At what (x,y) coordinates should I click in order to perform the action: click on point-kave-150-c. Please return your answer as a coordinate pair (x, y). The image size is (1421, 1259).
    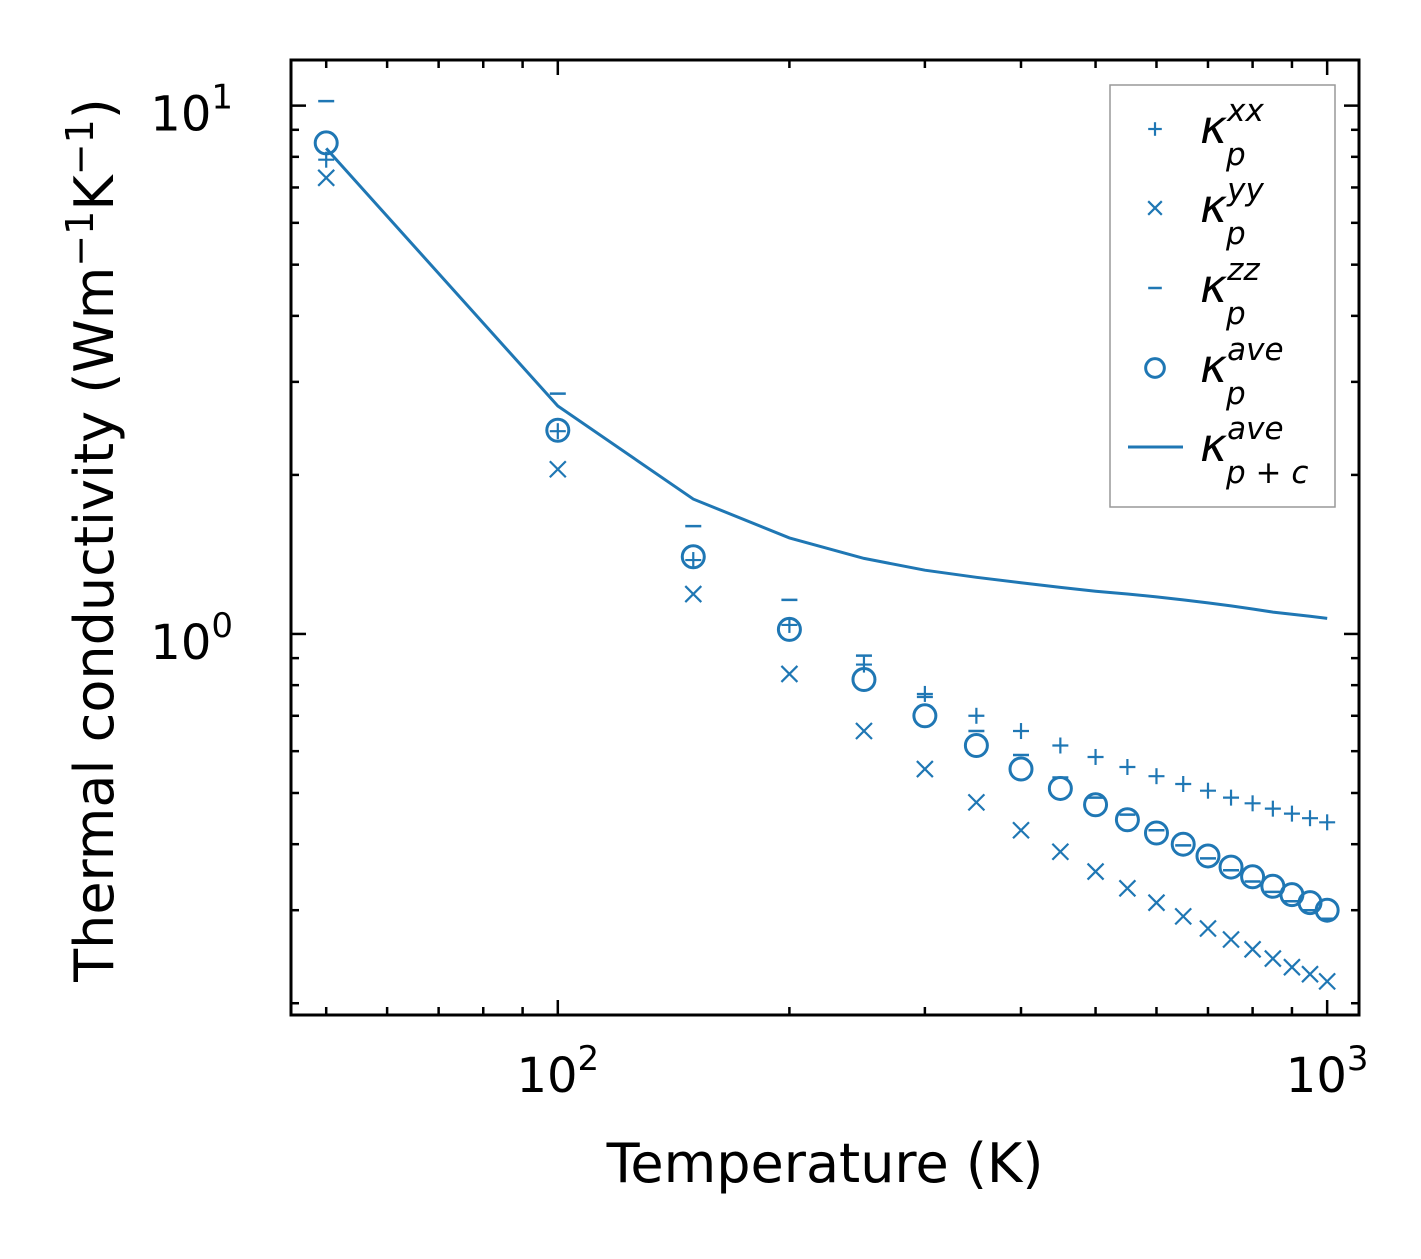
    Looking at the image, I should click on (693, 557).